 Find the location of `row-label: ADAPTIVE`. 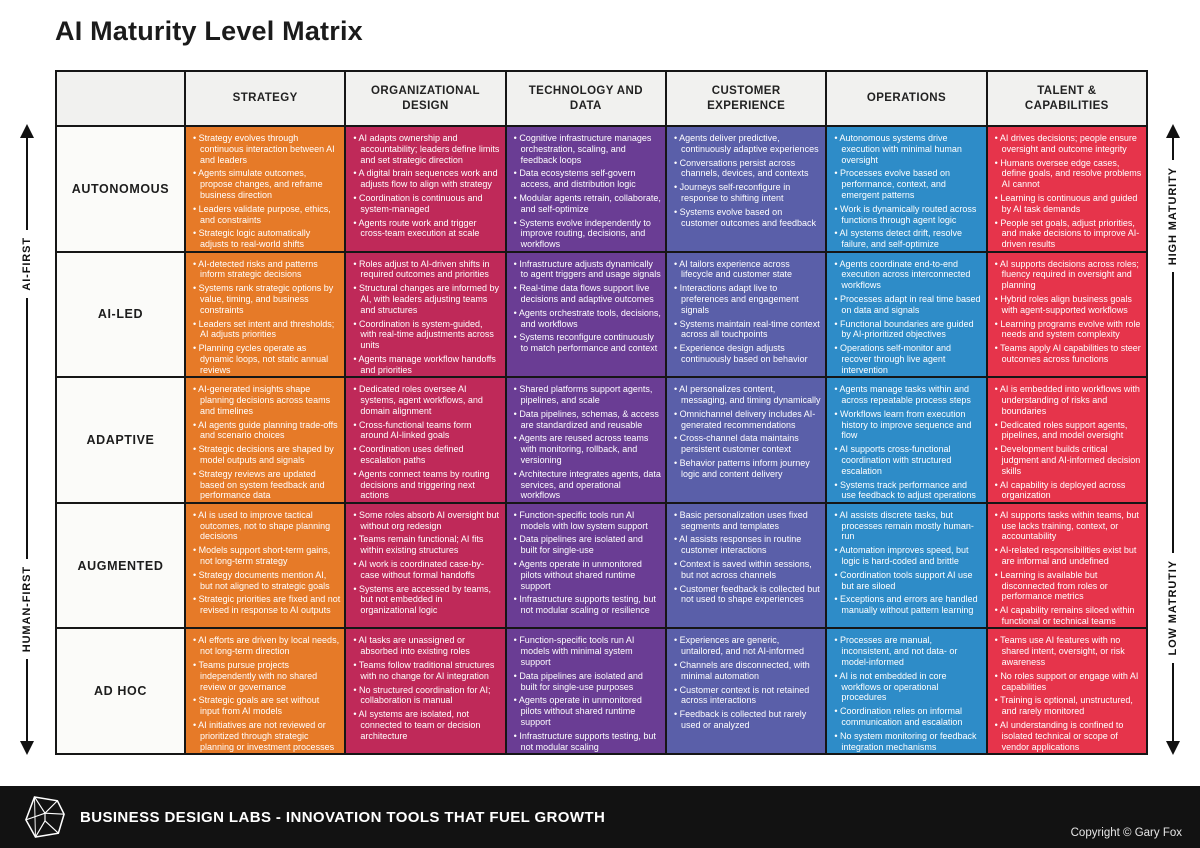

row-label: ADAPTIVE is located at coordinates (120, 440).